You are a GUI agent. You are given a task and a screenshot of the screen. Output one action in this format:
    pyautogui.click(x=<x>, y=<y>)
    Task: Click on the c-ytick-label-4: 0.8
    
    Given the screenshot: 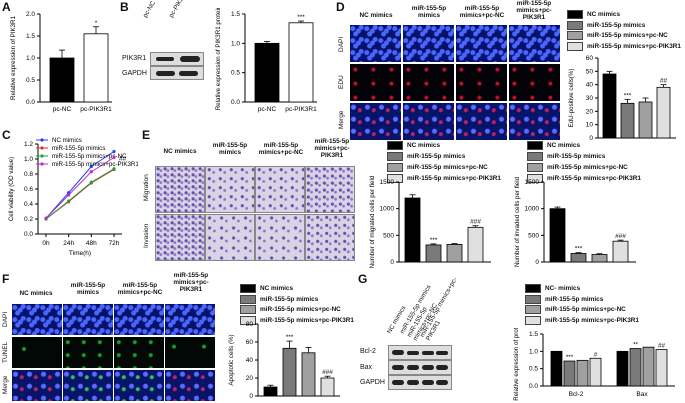 What is the action you would take?
    pyautogui.click(x=28, y=174)
    